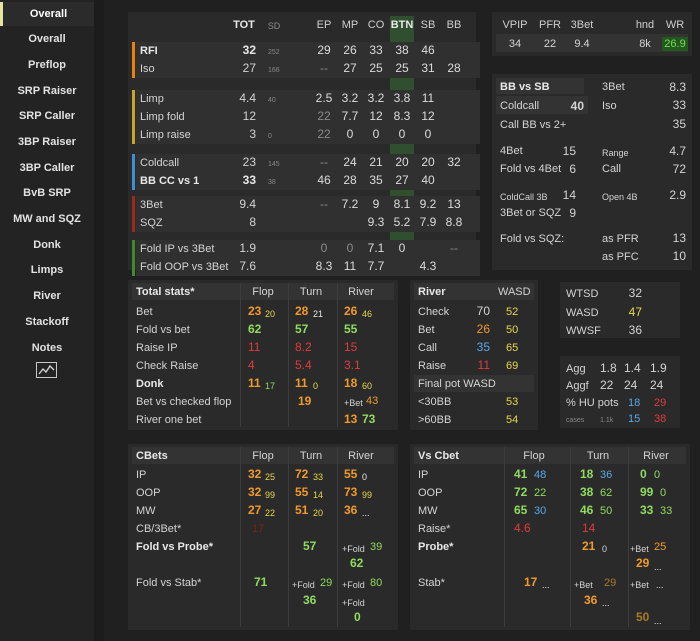 This screenshot has width=700, height=641. Describe the element at coordinates (572, 169) in the screenshot. I see `bbvssb-fold4bet: 6` at that location.